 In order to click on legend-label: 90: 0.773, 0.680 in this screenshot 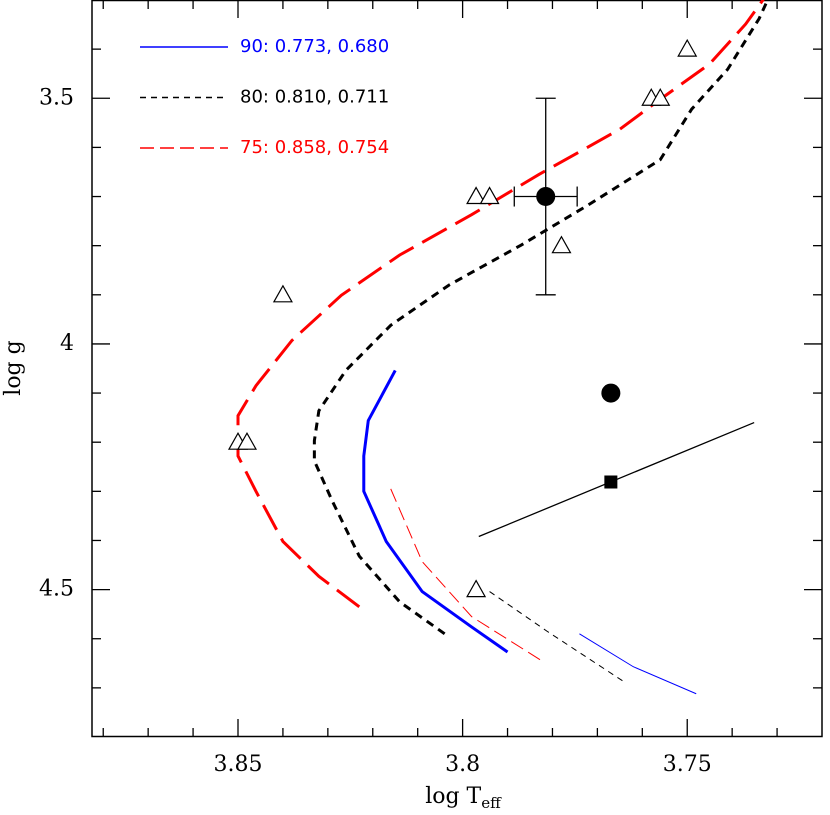, I will do `click(314, 46)`.